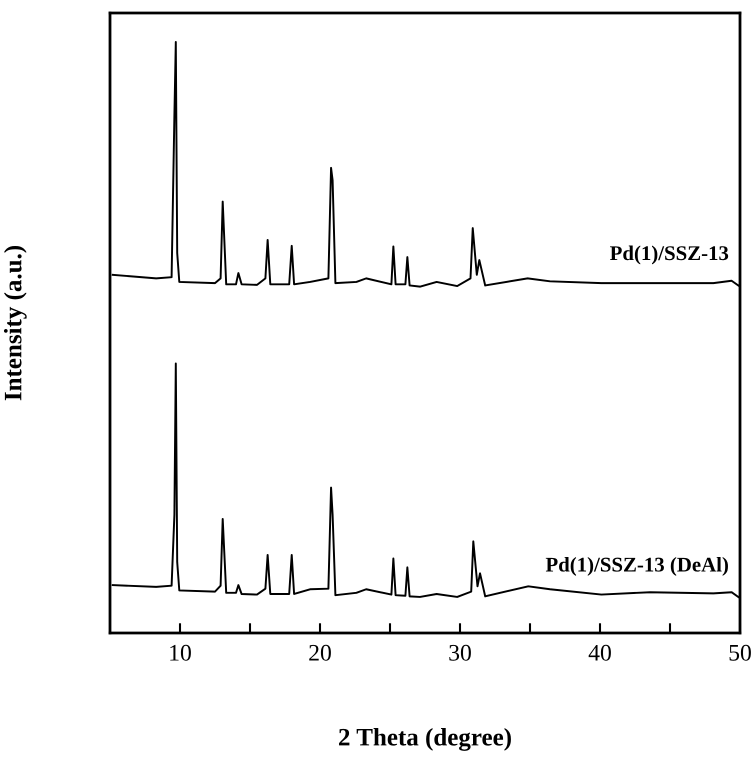 Image resolution: width=755 pixels, height=759 pixels. I want to click on y-axis-title: Intensity (a.u.), so click(15, 323).